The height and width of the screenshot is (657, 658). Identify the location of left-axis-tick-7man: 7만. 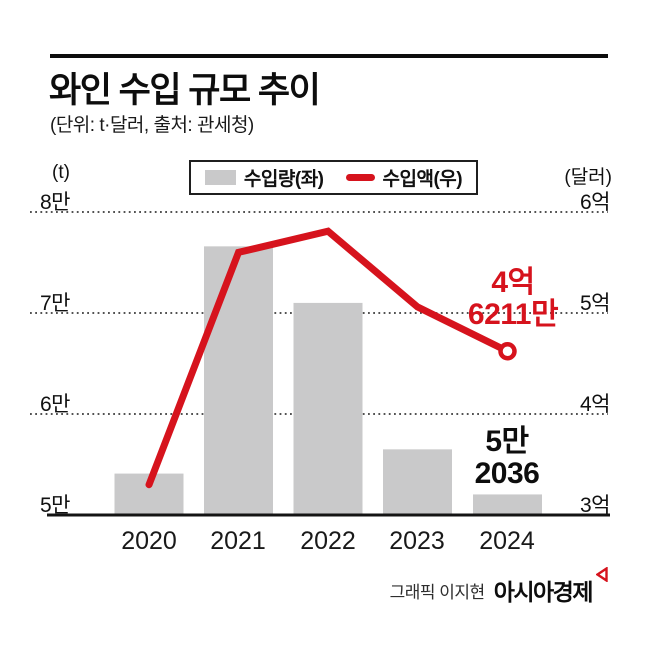
(55, 303).